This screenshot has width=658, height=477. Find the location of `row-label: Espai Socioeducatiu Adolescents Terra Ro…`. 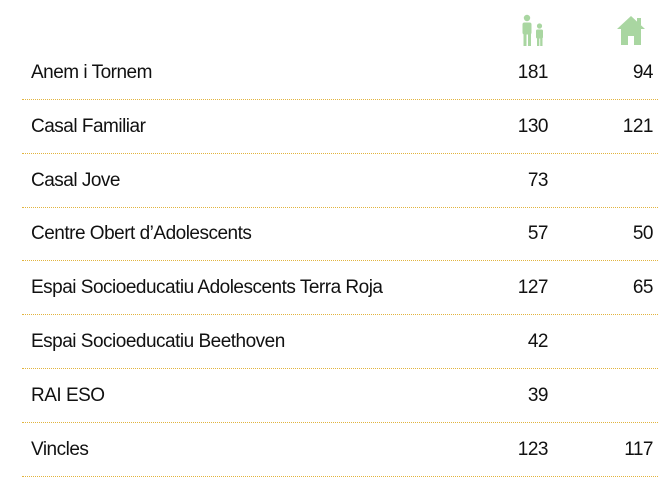

row-label: Espai Socioeducatiu Adolescents Terra Ro… is located at coordinates (207, 288).